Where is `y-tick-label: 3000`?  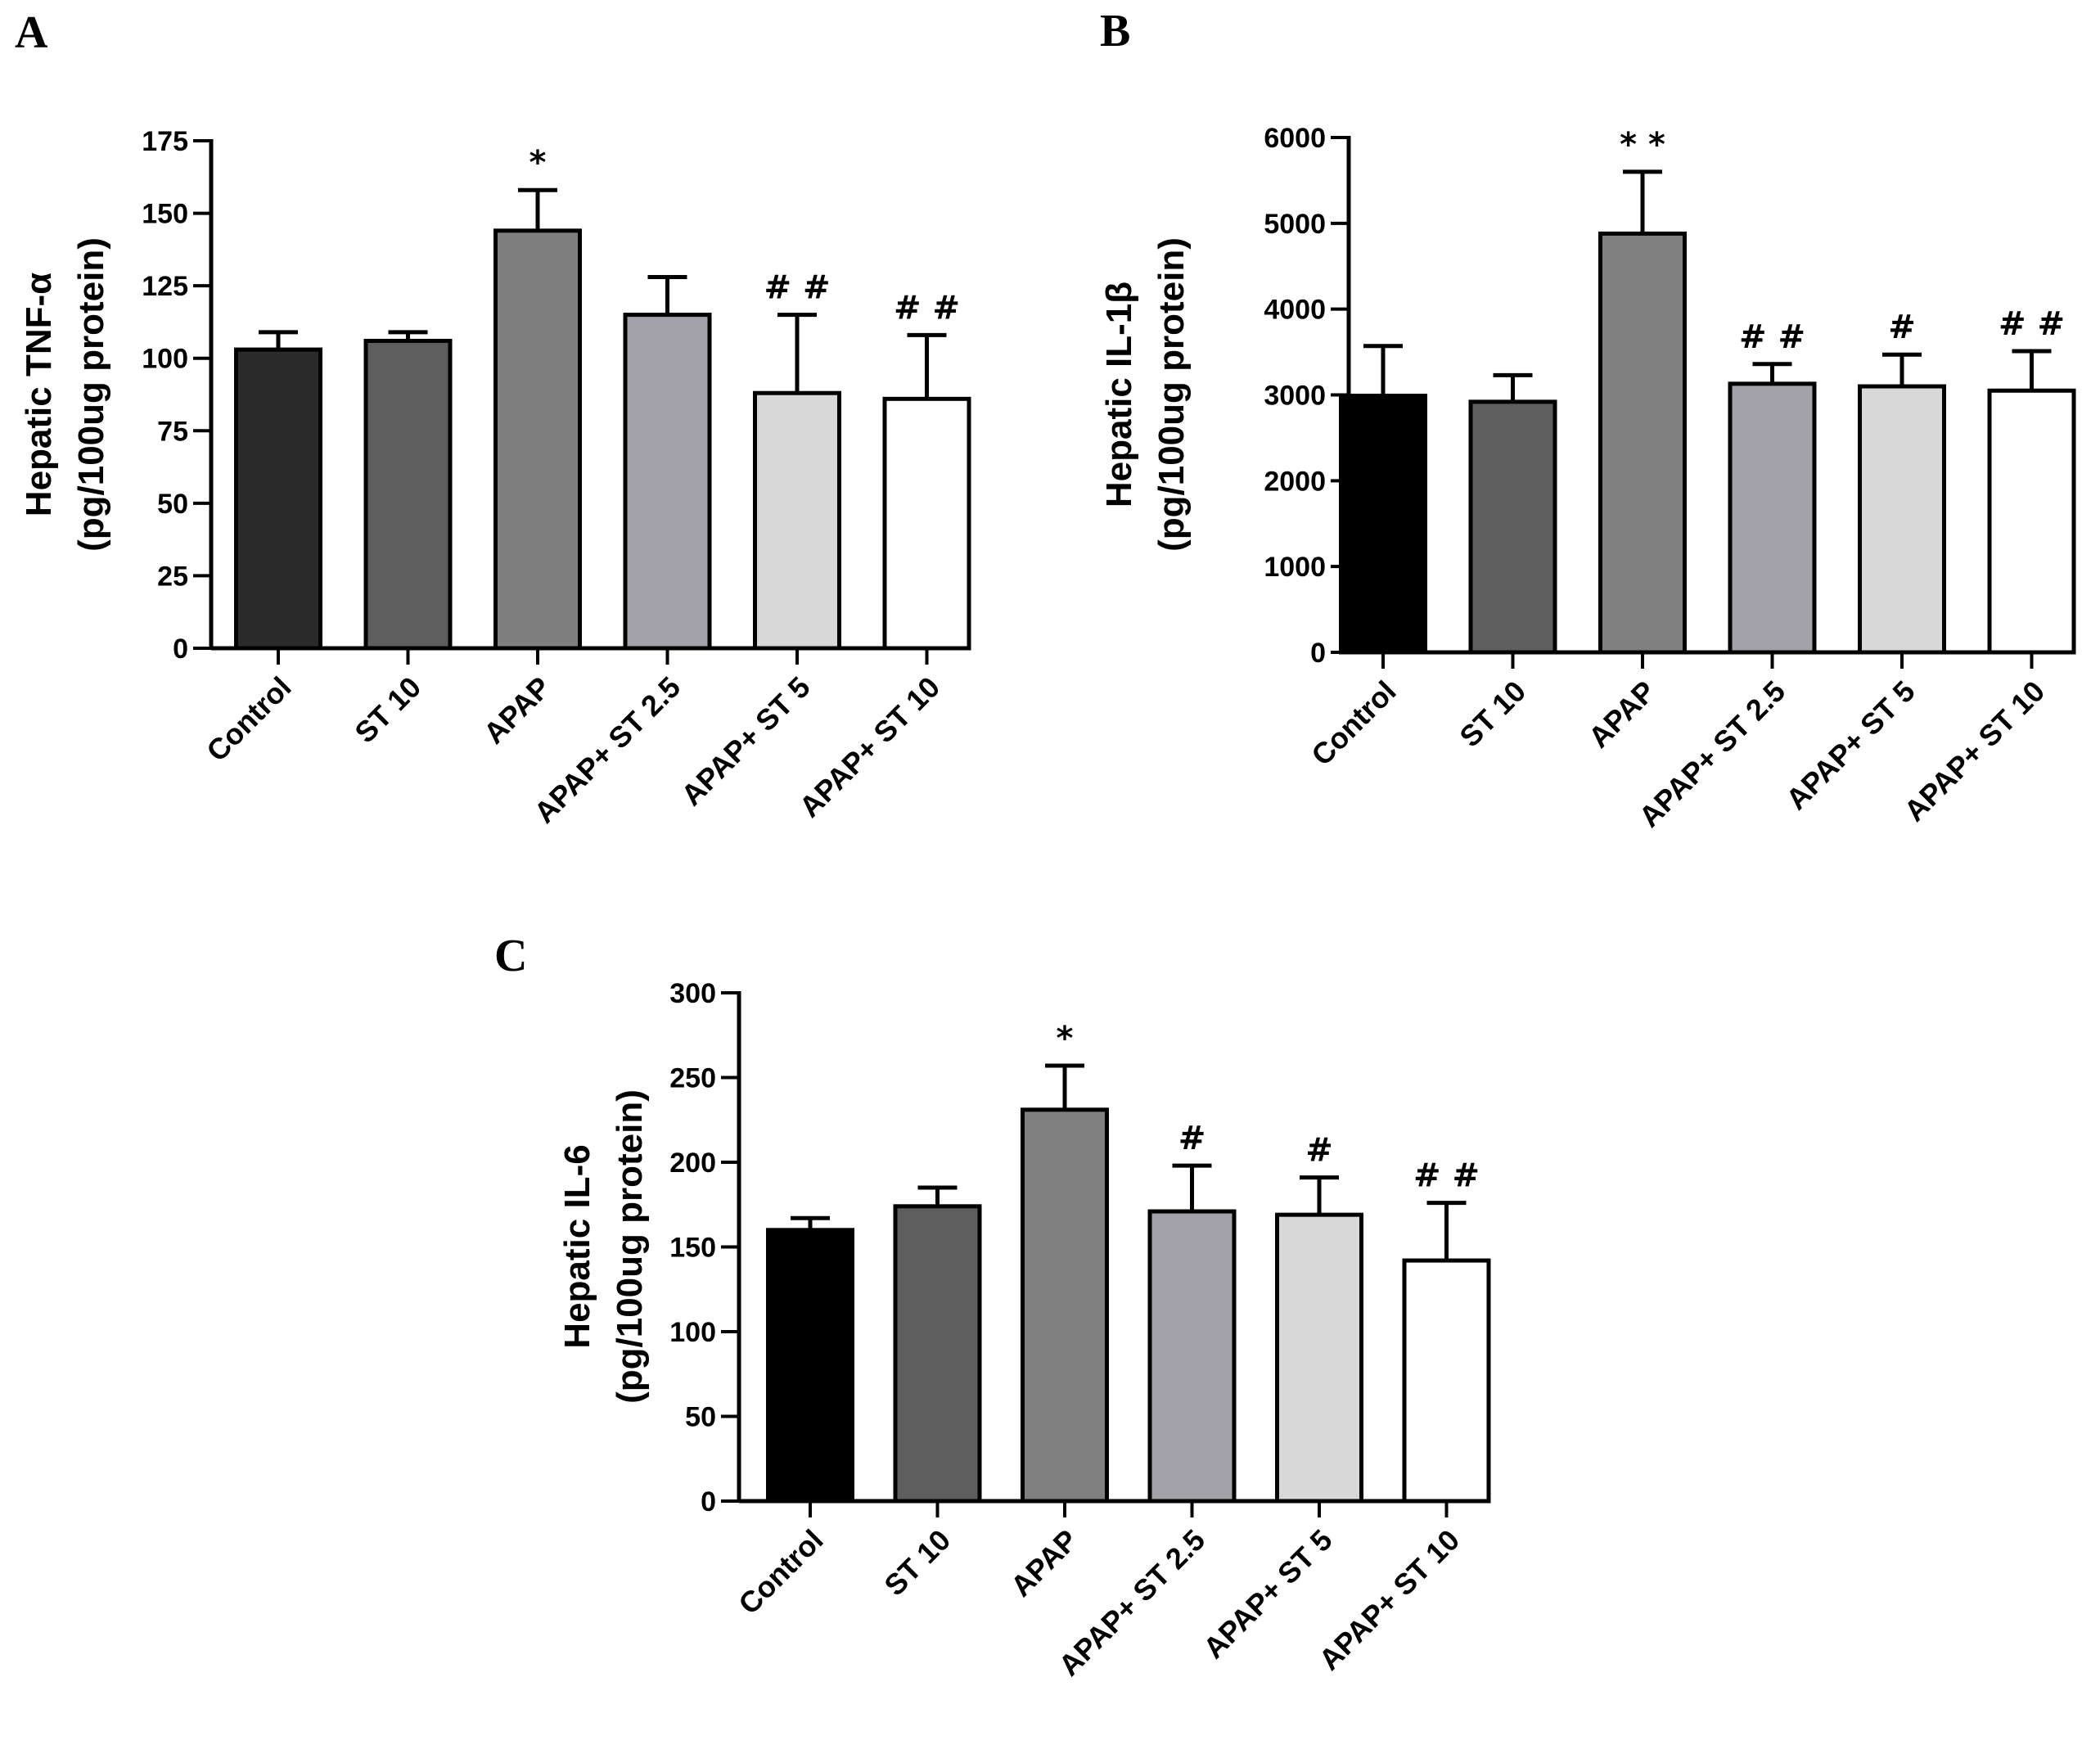 y-tick-label: 3000 is located at coordinates (1295, 396).